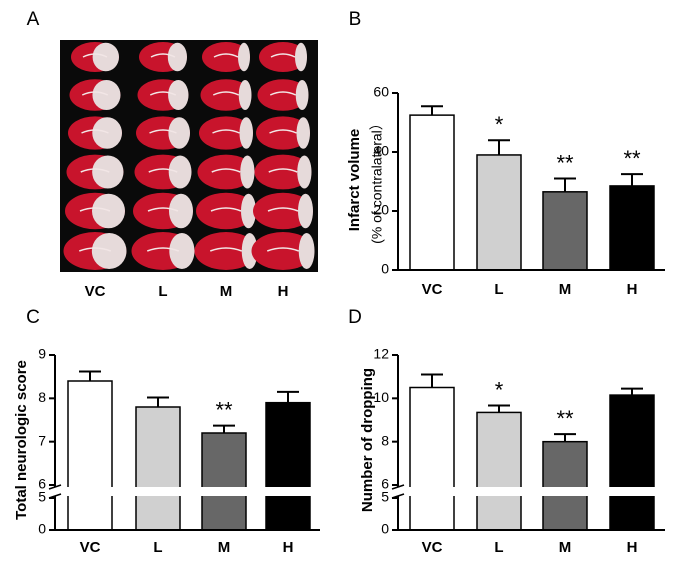 This screenshot has height=569, width=684. I want to click on y-tick-label: 12, so click(381, 354).